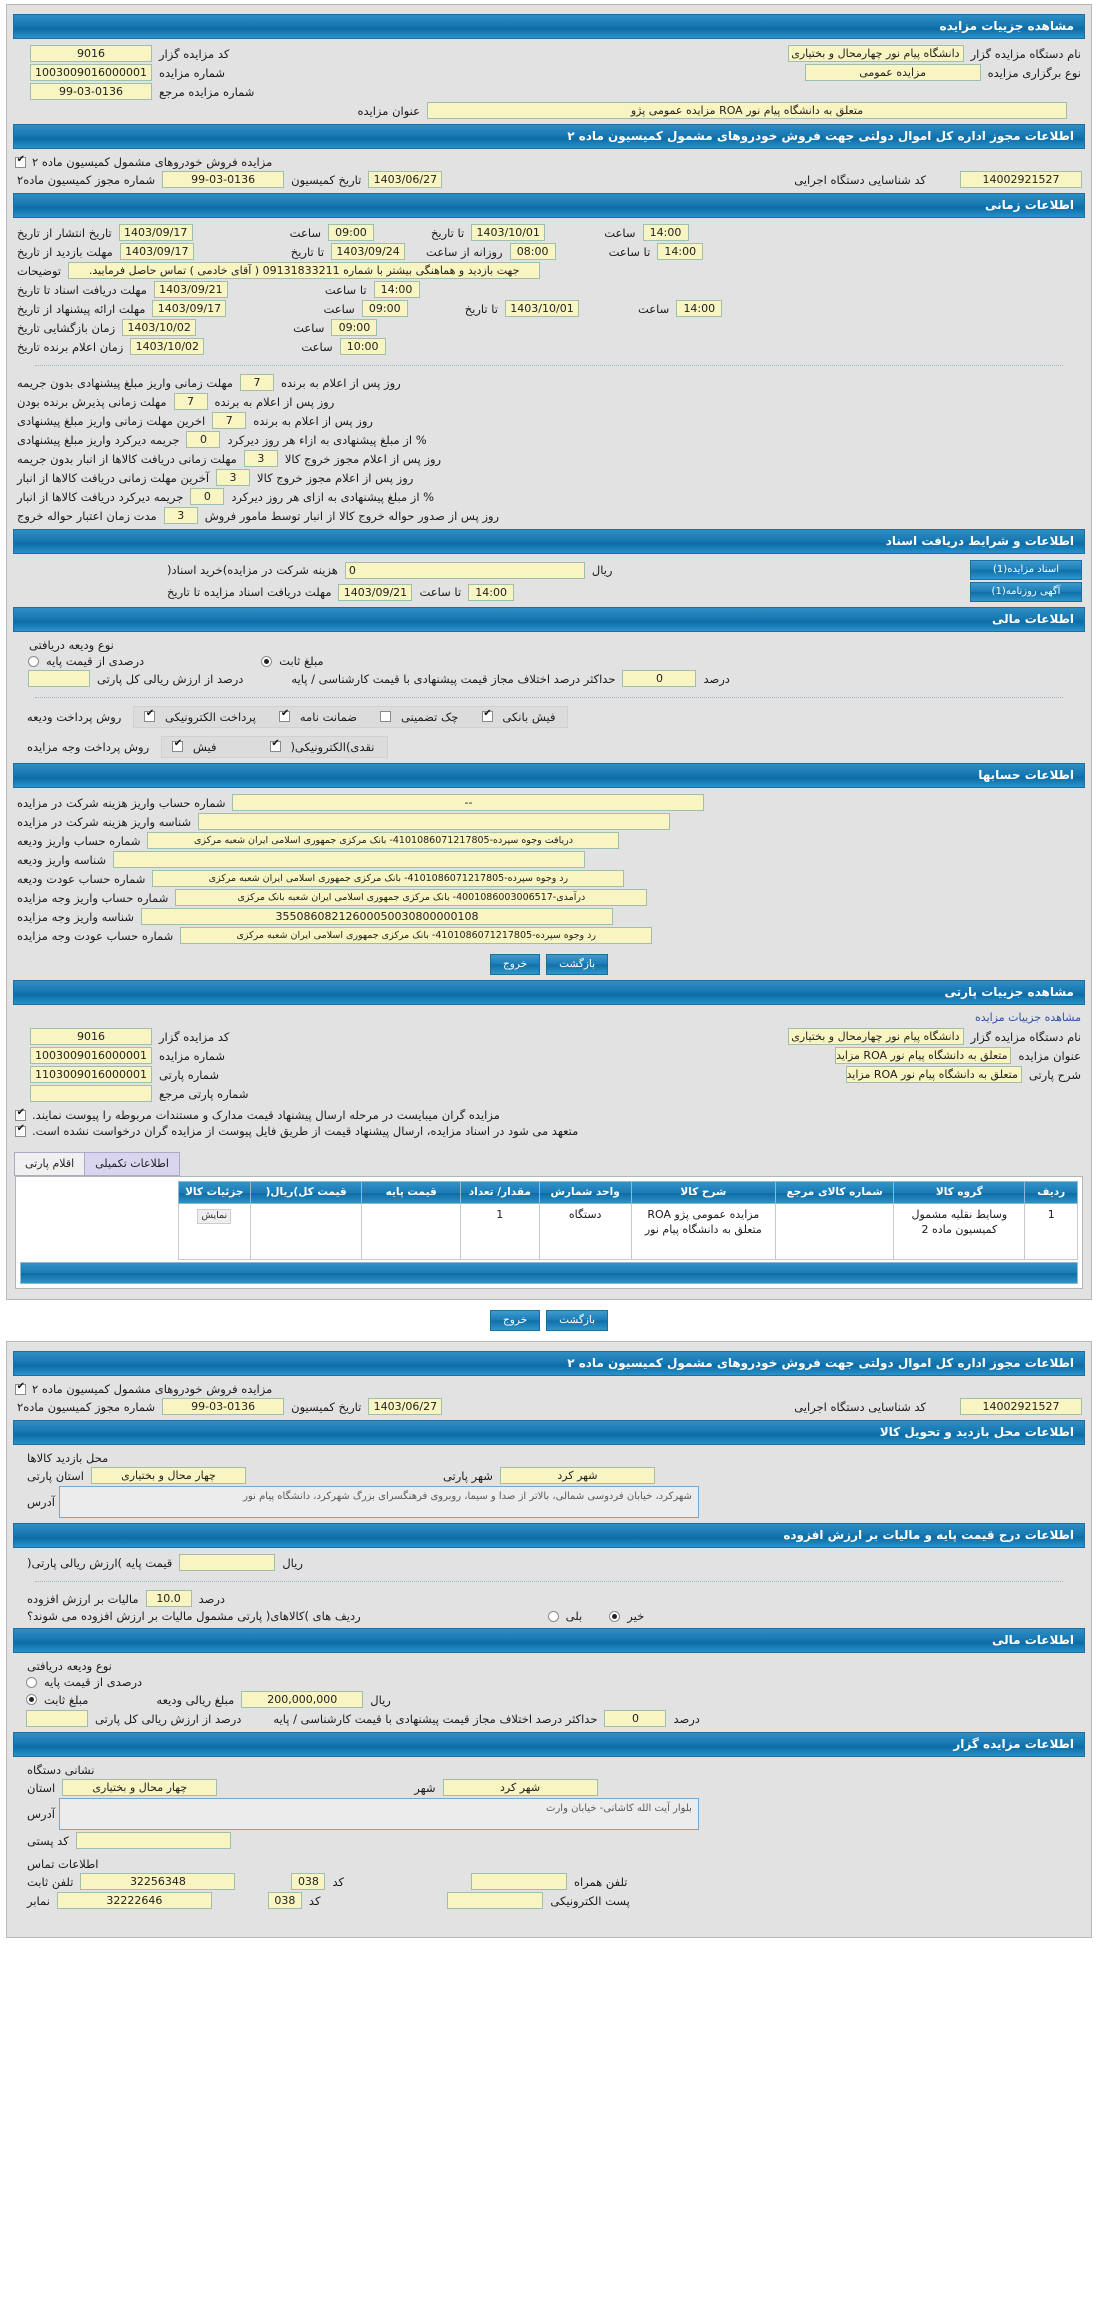 This screenshot has width=1098, height=2308. What do you see at coordinates (377, 916) in the screenshot?
I see `account-value: 35508608212600050030800000108` at bounding box center [377, 916].